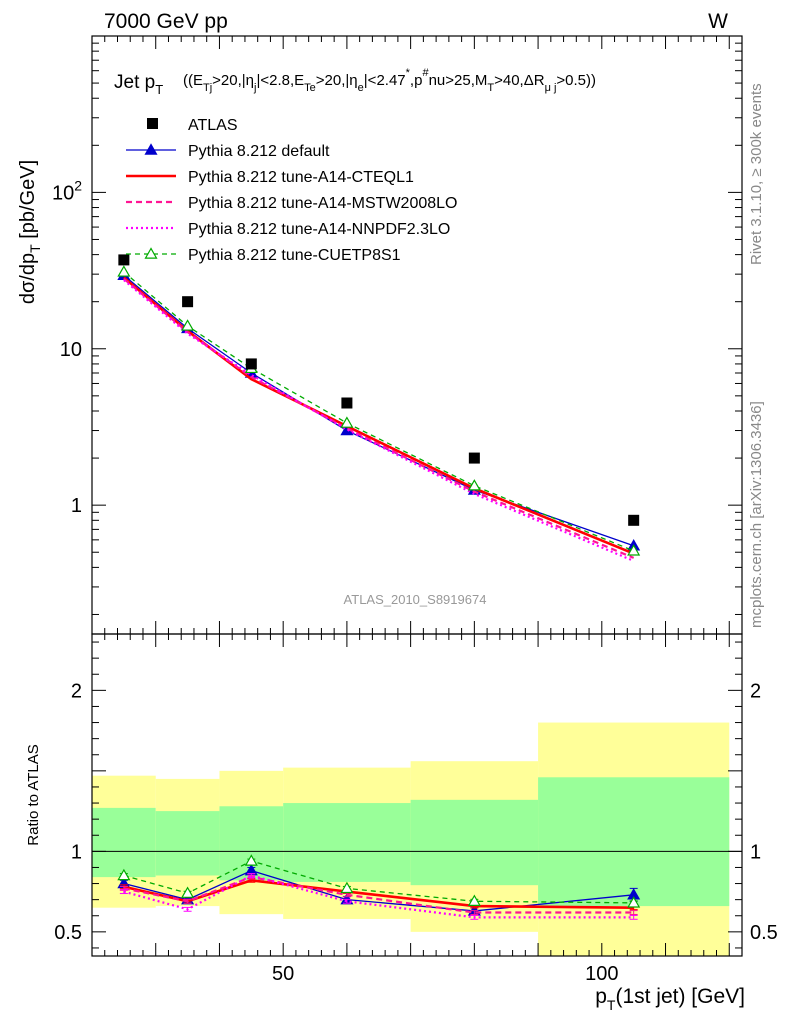  I want to click on ratio-line-cuetp, so click(378, 882).